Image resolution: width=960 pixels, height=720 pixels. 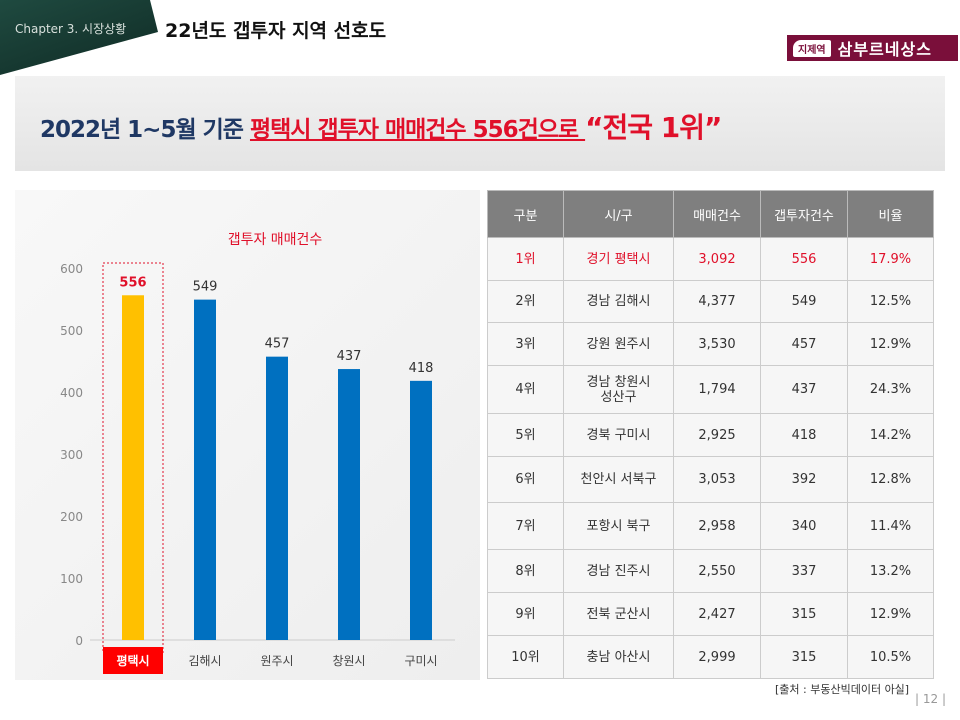 What do you see at coordinates (348, 661) in the screenshot?
I see `x-tick-label: 창원시` at bounding box center [348, 661].